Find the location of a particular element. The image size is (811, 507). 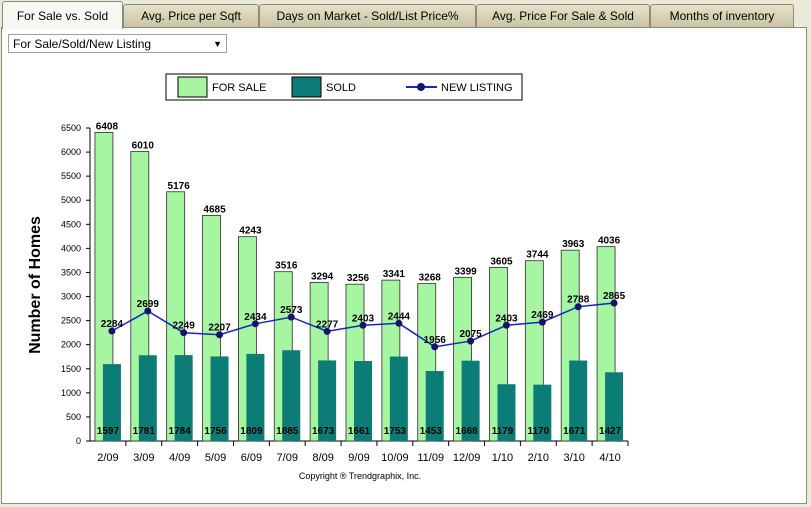

x-tick-label: 11/09 is located at coordinates (430, 458).